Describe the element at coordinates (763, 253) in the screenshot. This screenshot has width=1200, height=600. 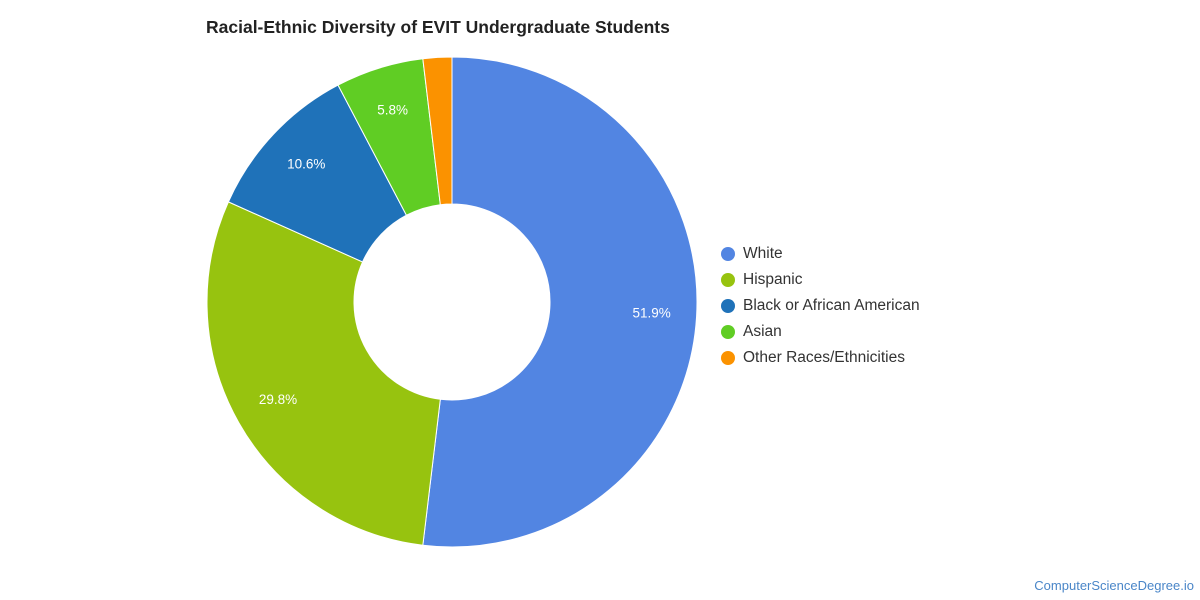
I see `legend-label: White` at that location.